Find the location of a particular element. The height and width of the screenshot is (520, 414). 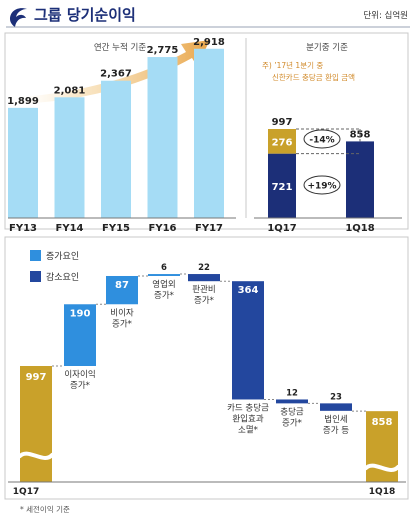

annual-bar-fy17 is located at coordinates (209, 133).